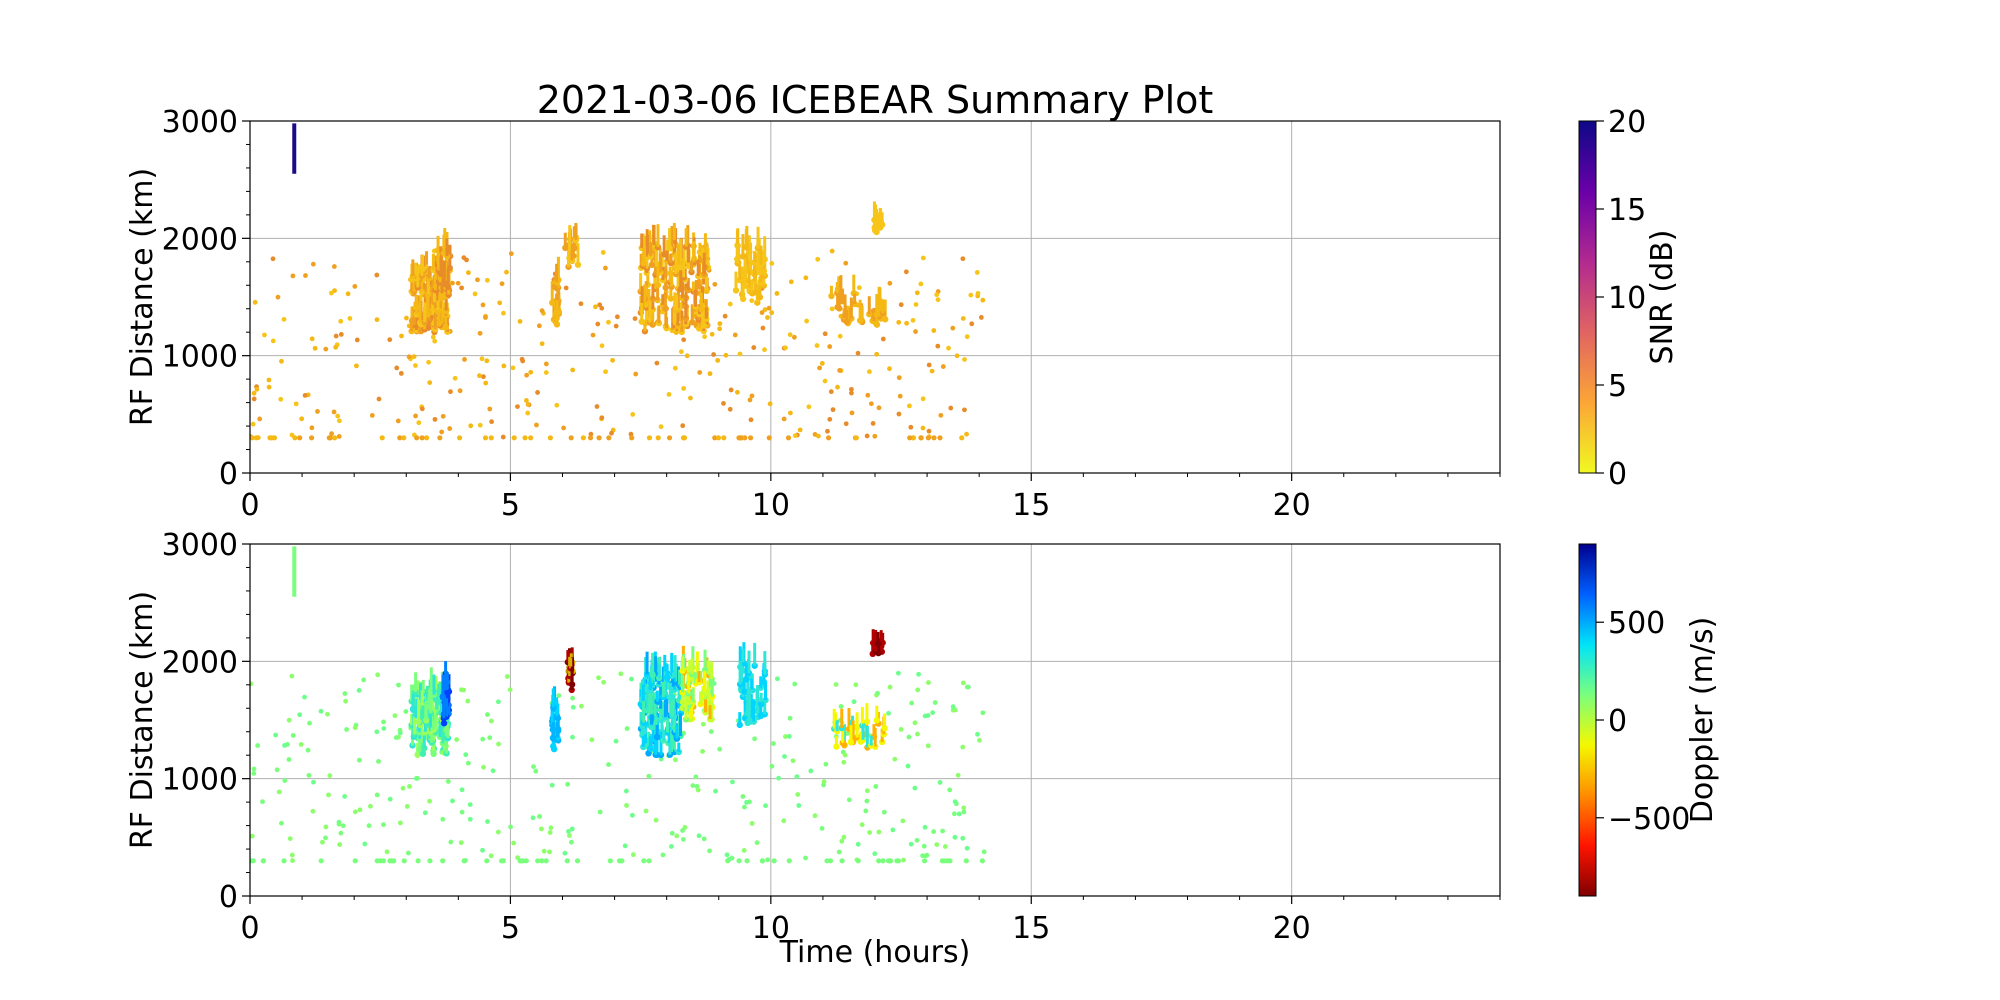  What do you see at coordinates (228, 474) in the screenshot?
I see `y-tick-label: 0` at bounding box center [228, 474].